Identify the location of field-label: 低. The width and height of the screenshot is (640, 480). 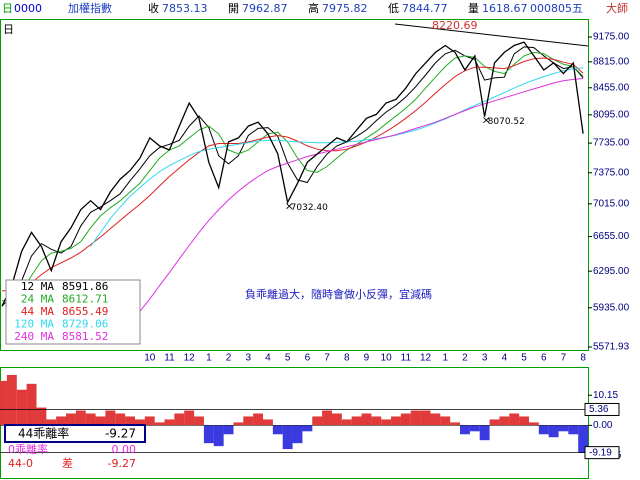
(393, 8).